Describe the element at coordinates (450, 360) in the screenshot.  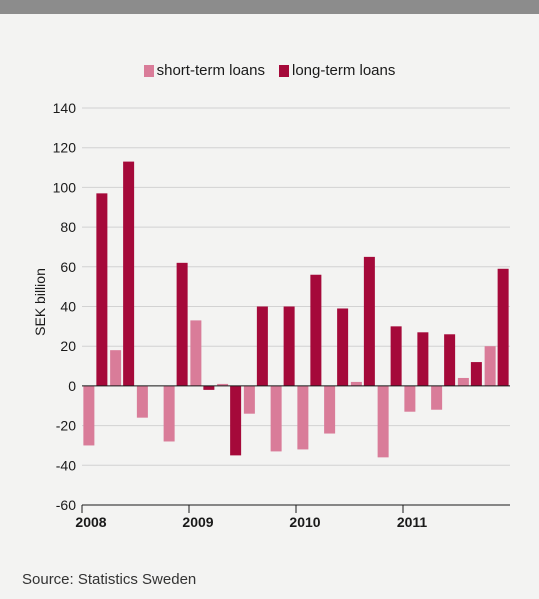
I see `bar-long-term-2011Q2` at that location.